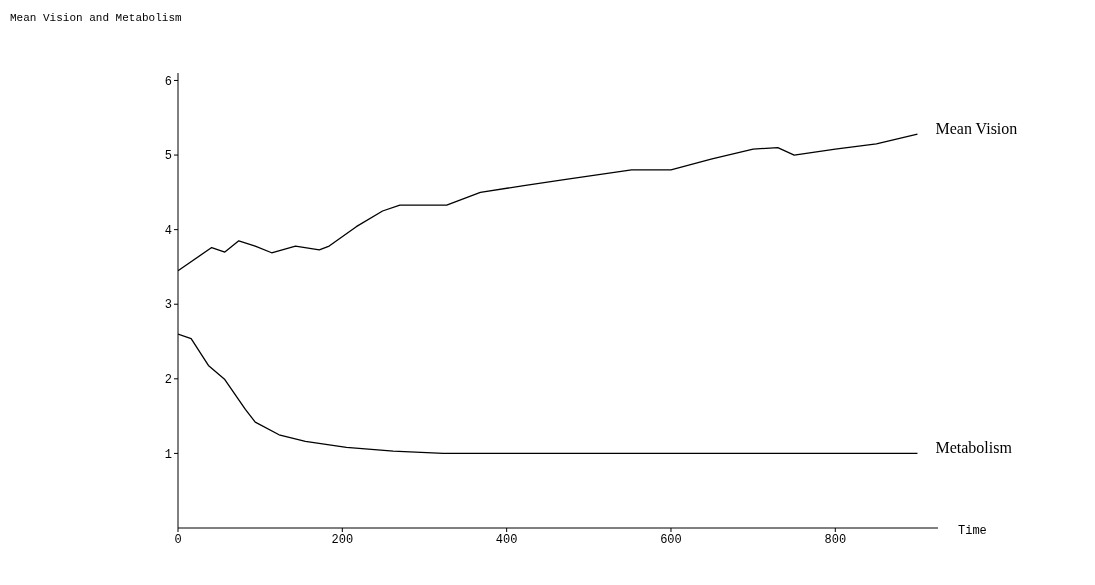 This screenshot has height=585, width=1095. Describe the element at coordinates (168, 305) in the screenshot. I see `y-tick-label: 3` at that location.